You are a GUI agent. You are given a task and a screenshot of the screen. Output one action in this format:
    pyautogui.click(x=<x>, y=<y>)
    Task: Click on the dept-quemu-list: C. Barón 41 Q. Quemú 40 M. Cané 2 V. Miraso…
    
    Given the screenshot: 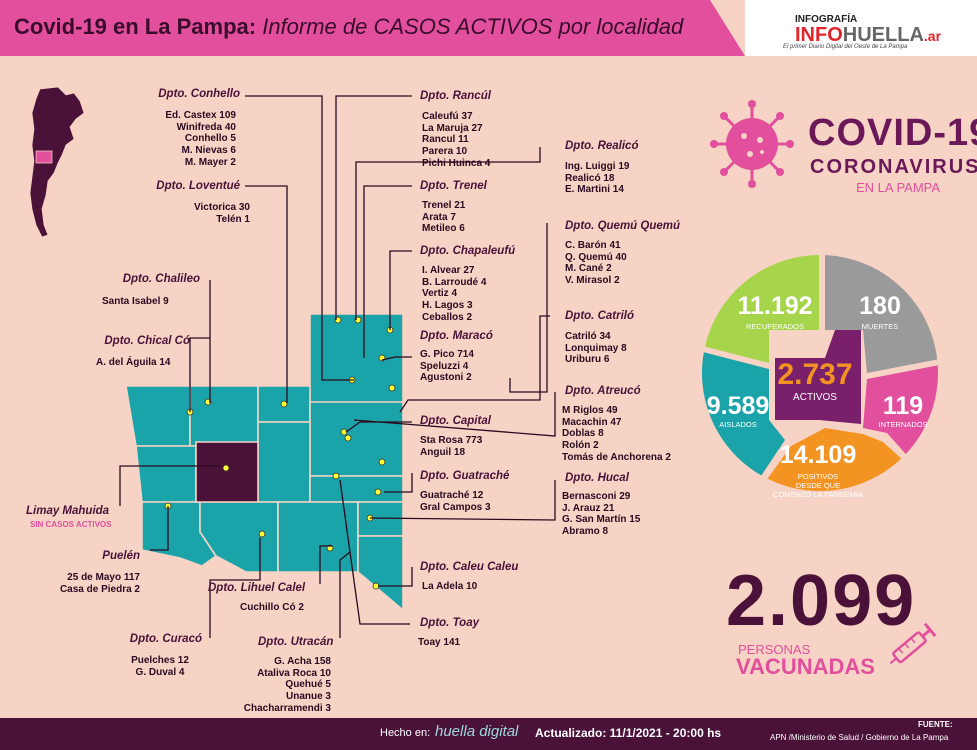 What is the action you would take?
    pyautogui.click(x=596, y=263)
    